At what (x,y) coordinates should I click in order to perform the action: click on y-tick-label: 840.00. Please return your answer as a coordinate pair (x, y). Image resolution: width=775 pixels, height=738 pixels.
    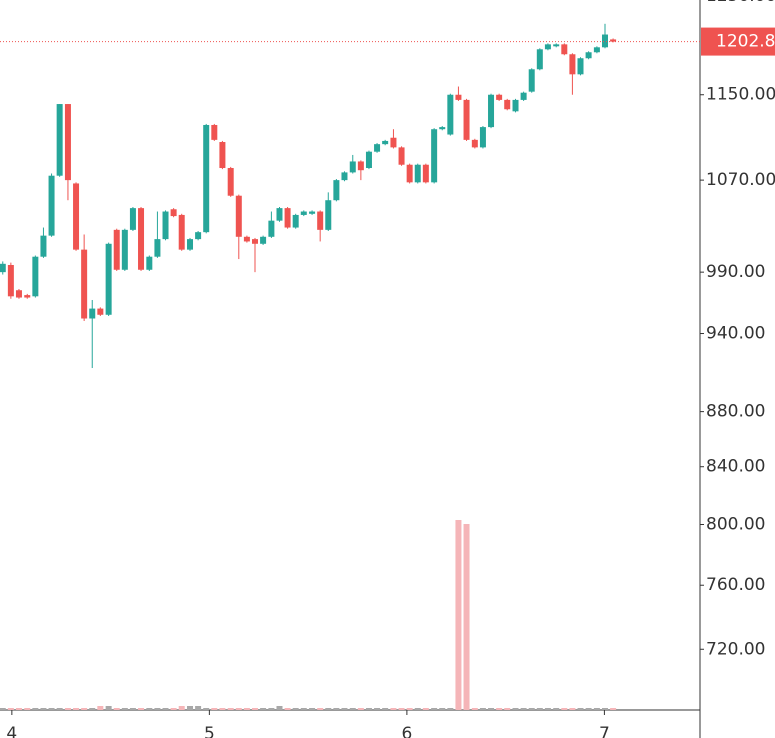
    Looking at the image, I should click on (735, 467).